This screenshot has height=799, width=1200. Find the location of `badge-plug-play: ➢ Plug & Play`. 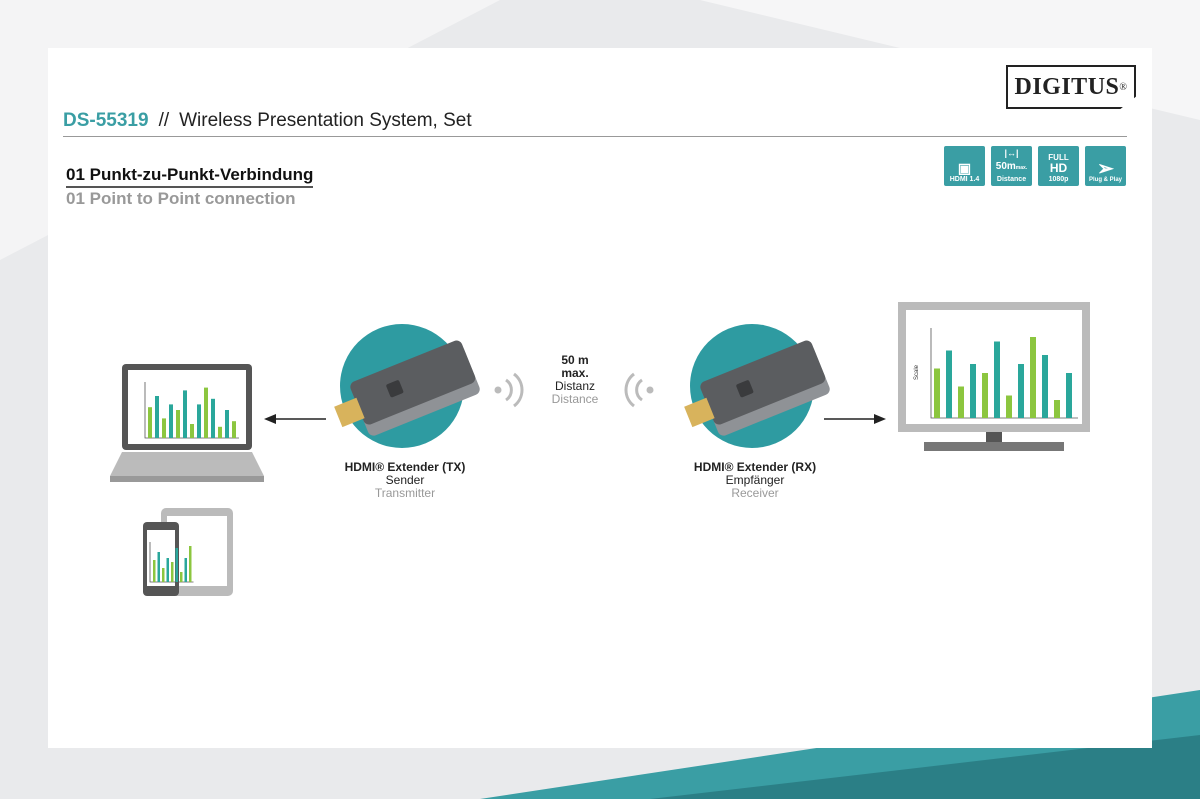

badge-plug-play: ➢ Plug & Play is located at coordinates (1105, 166).